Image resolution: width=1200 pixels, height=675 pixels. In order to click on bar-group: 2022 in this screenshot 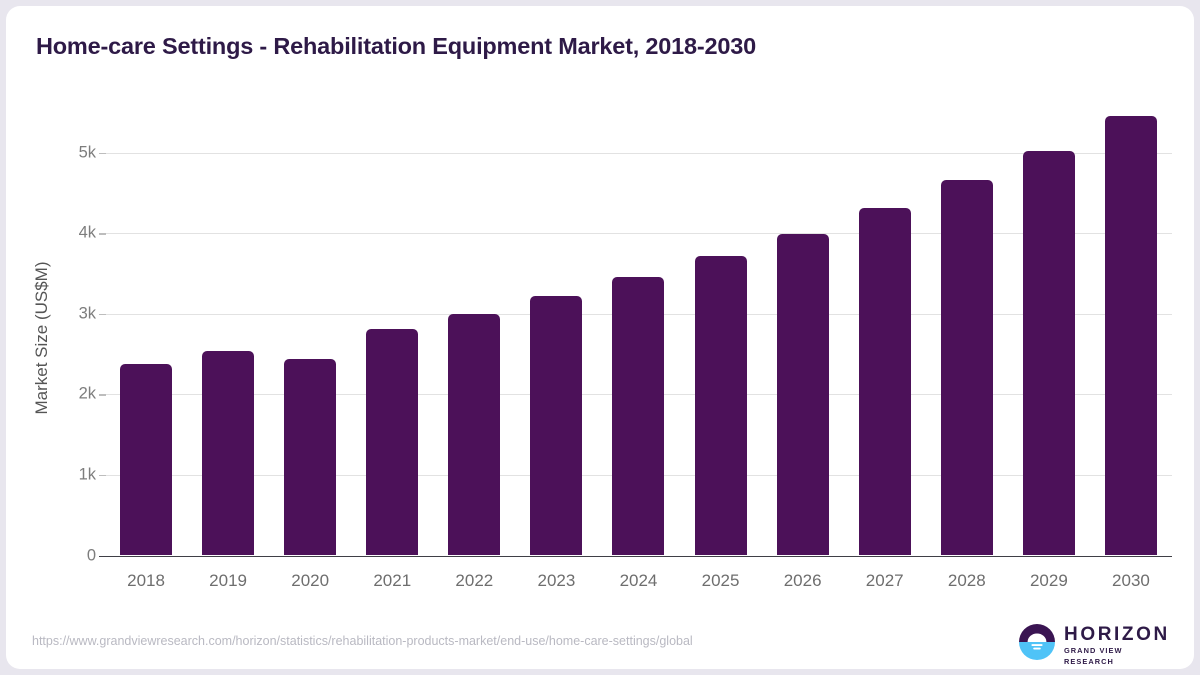, I will do `click(474, 337)`.